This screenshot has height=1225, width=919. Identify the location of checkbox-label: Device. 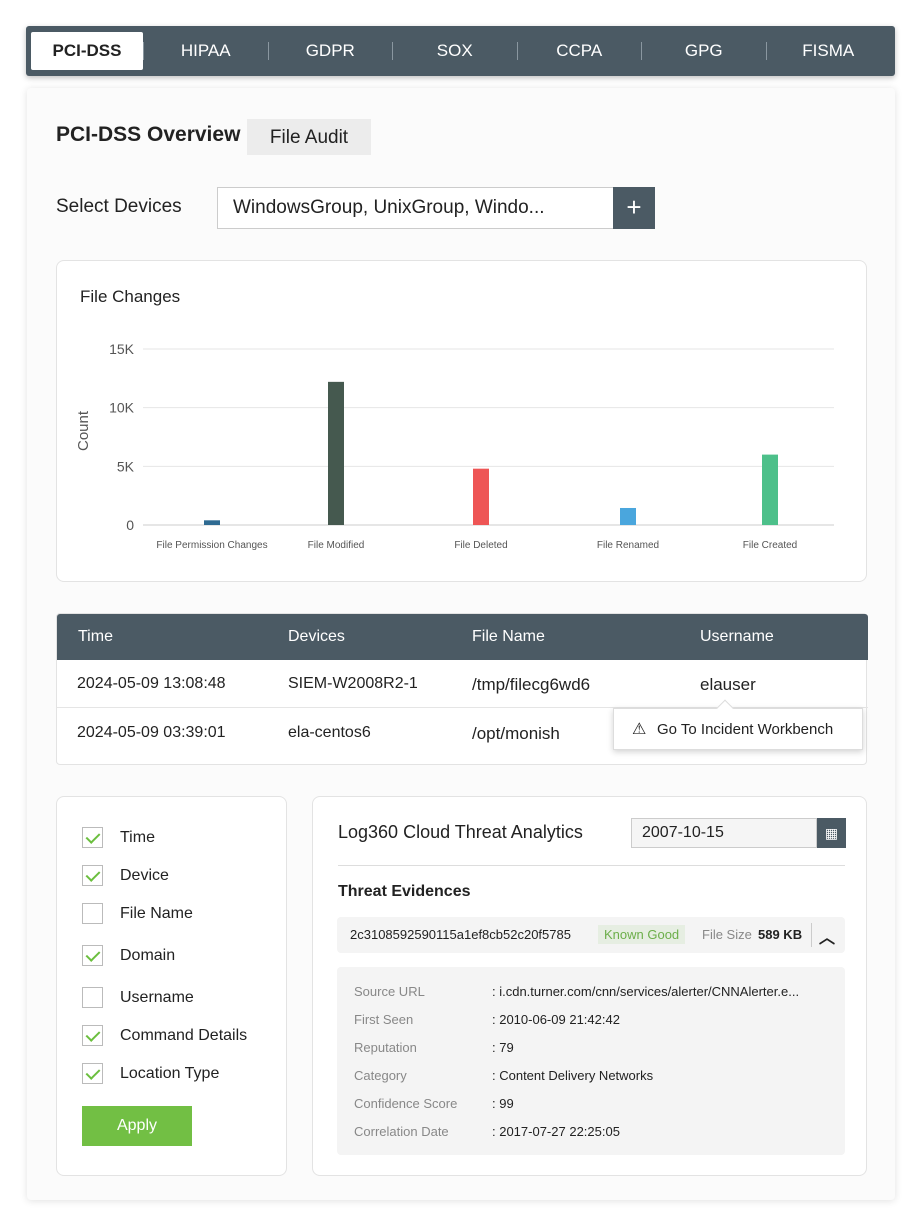
(144, 875).